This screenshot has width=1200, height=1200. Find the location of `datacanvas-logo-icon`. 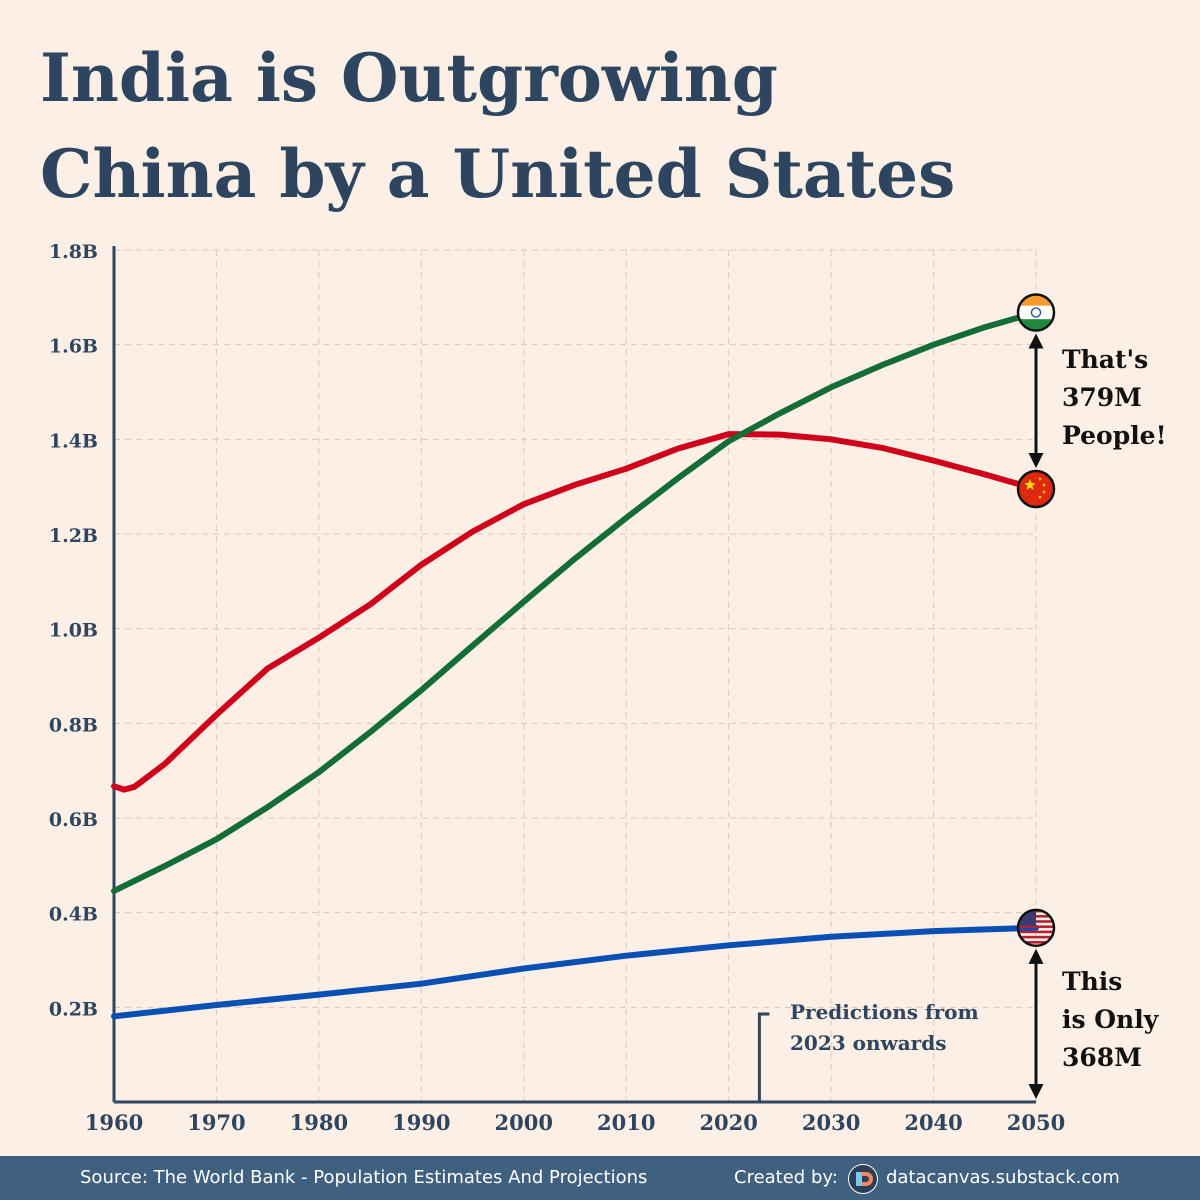

datacanvas-logo-icon is located at coordinates (863, 1179).